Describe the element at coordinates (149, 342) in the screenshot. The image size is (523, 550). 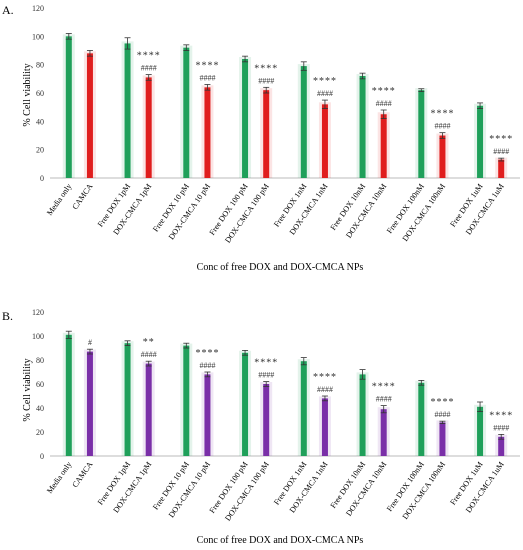
I see `significance-label: **` at that location.